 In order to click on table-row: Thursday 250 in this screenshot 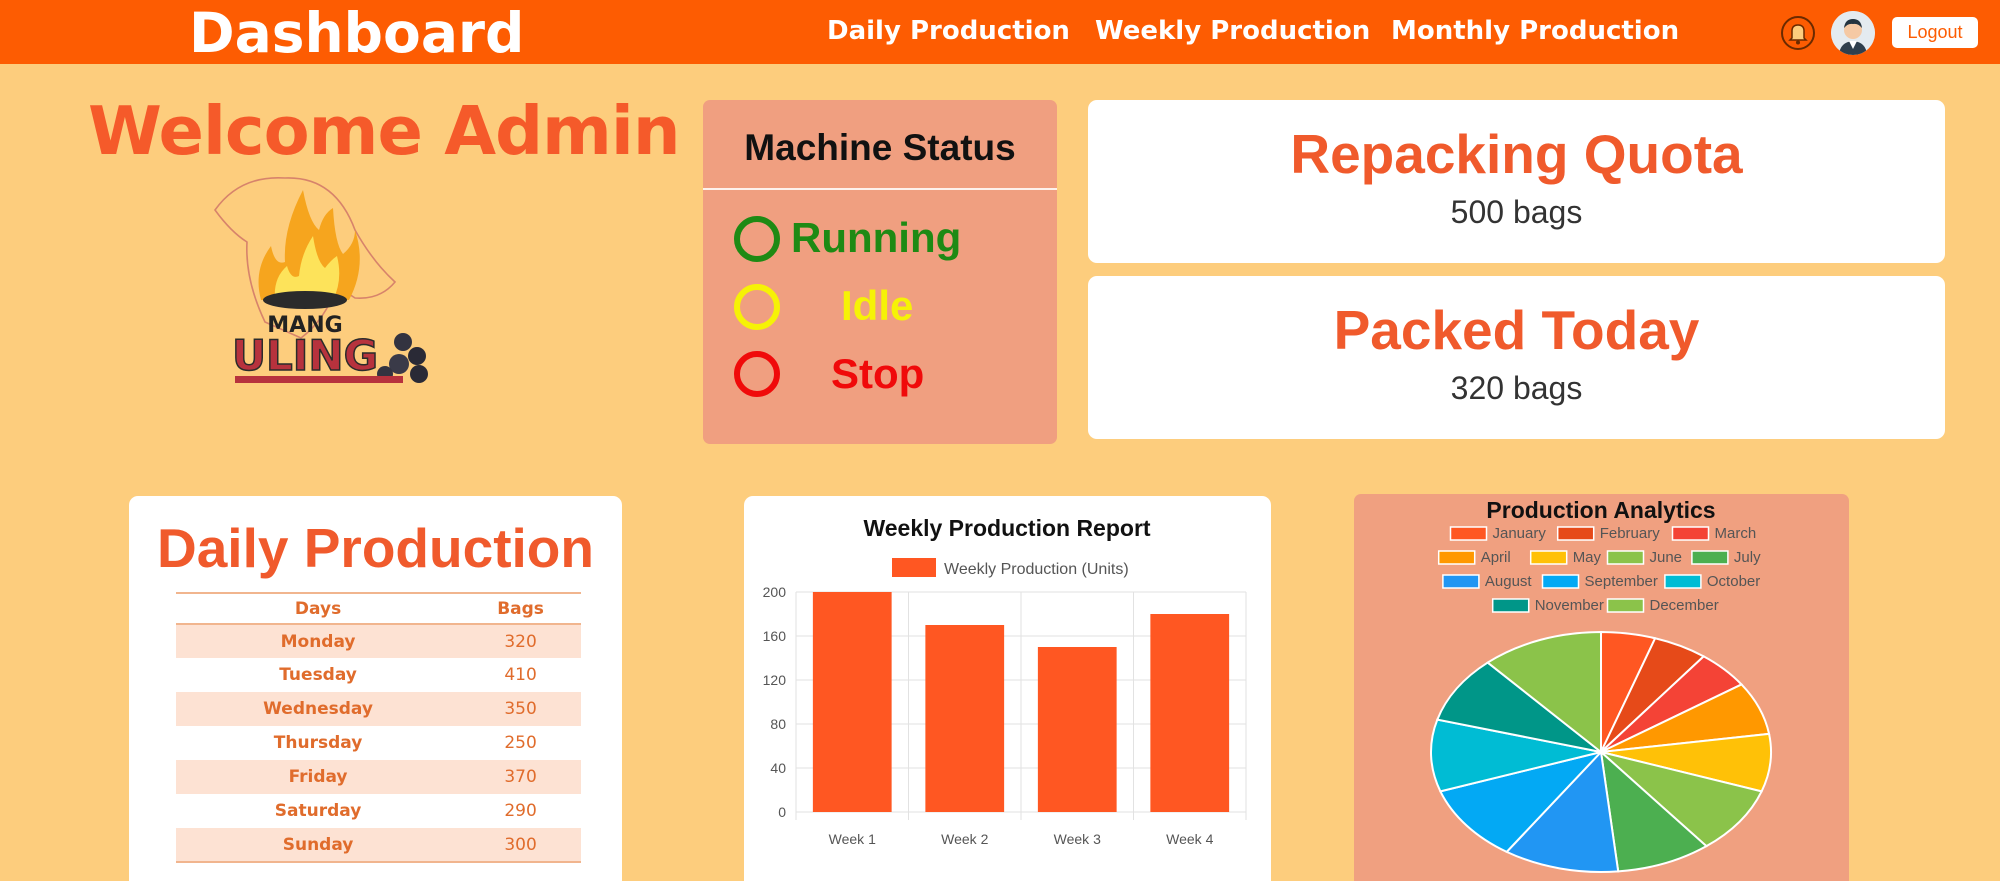, I will do `click(378, 743)`.